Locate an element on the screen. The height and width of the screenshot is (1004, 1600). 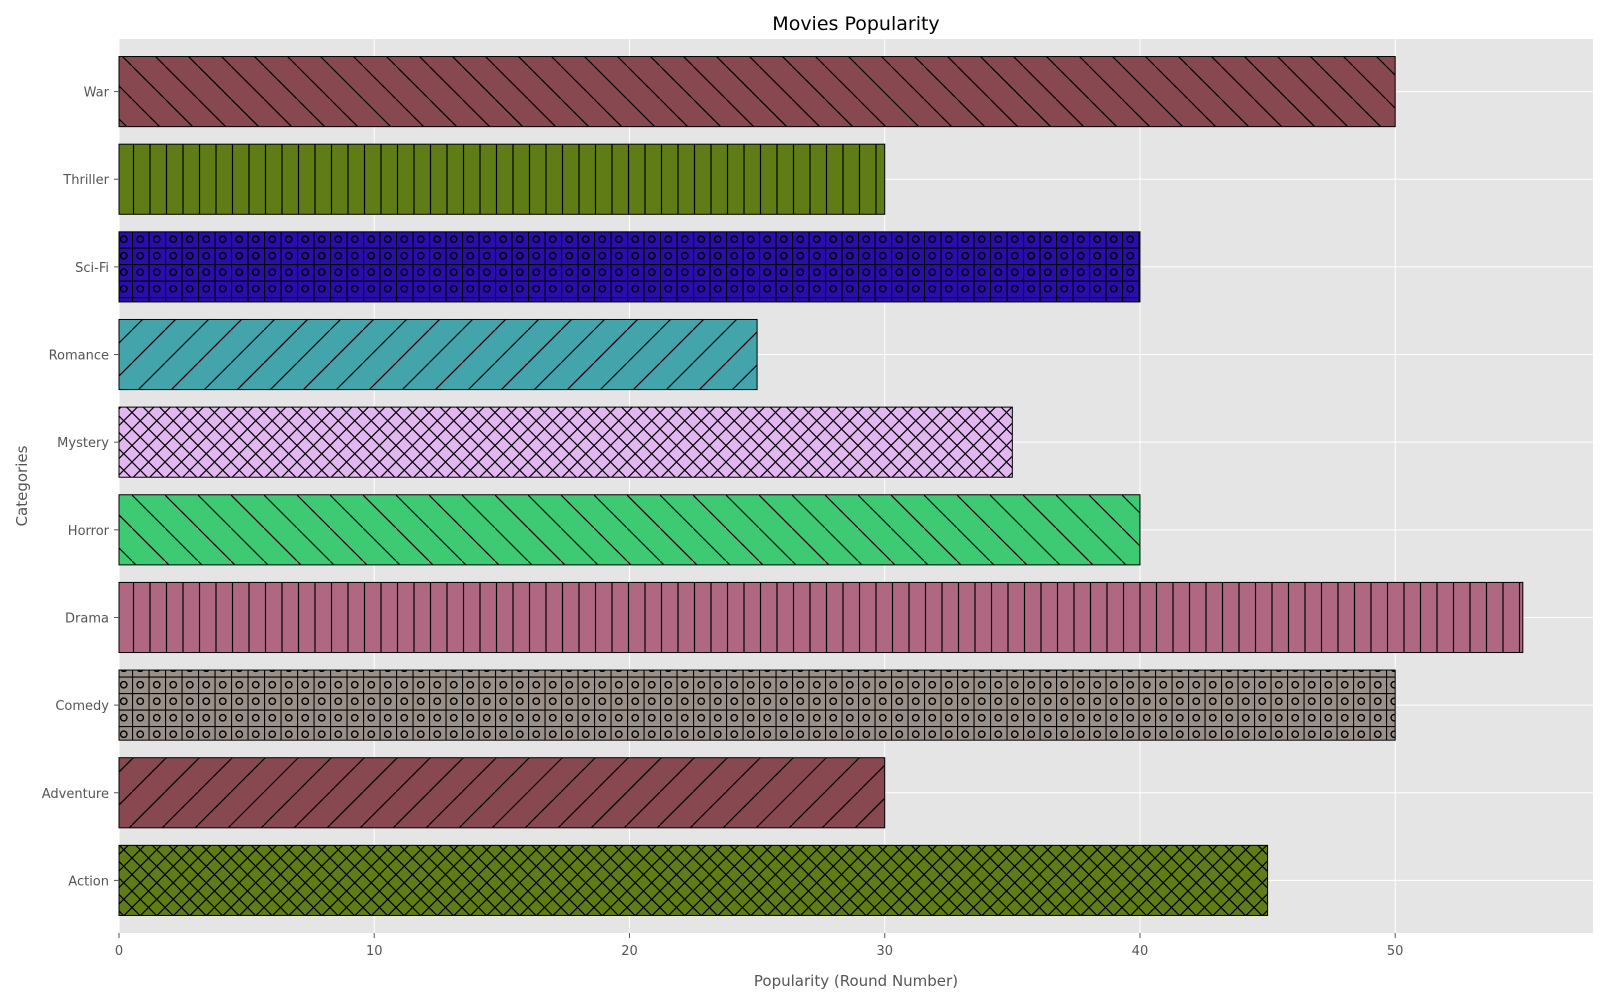
bar-romance is located at coordinates (438, 354).